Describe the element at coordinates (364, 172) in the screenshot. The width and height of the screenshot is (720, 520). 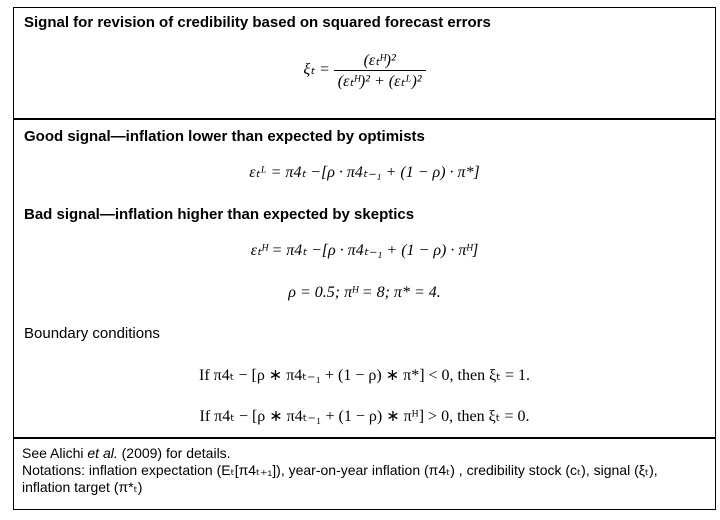
I see `good-formula: εₜᴸ = π4ₜ −[ρ · π4ₜ₋₁ + (1 − ρ) · π*]` at that location.